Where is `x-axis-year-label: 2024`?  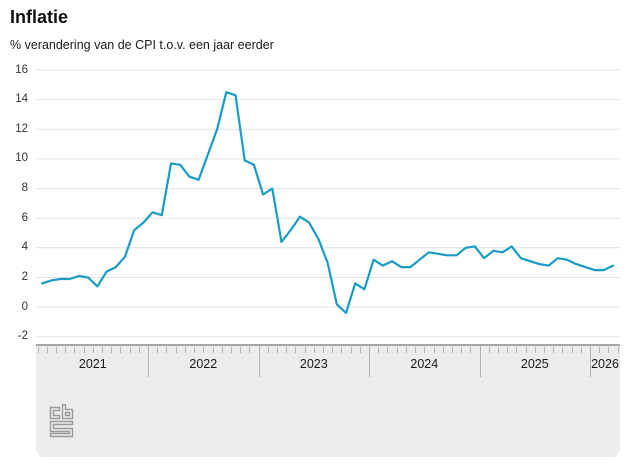 x-axis-year-label: 2024 is located at coordinates (424, 364).